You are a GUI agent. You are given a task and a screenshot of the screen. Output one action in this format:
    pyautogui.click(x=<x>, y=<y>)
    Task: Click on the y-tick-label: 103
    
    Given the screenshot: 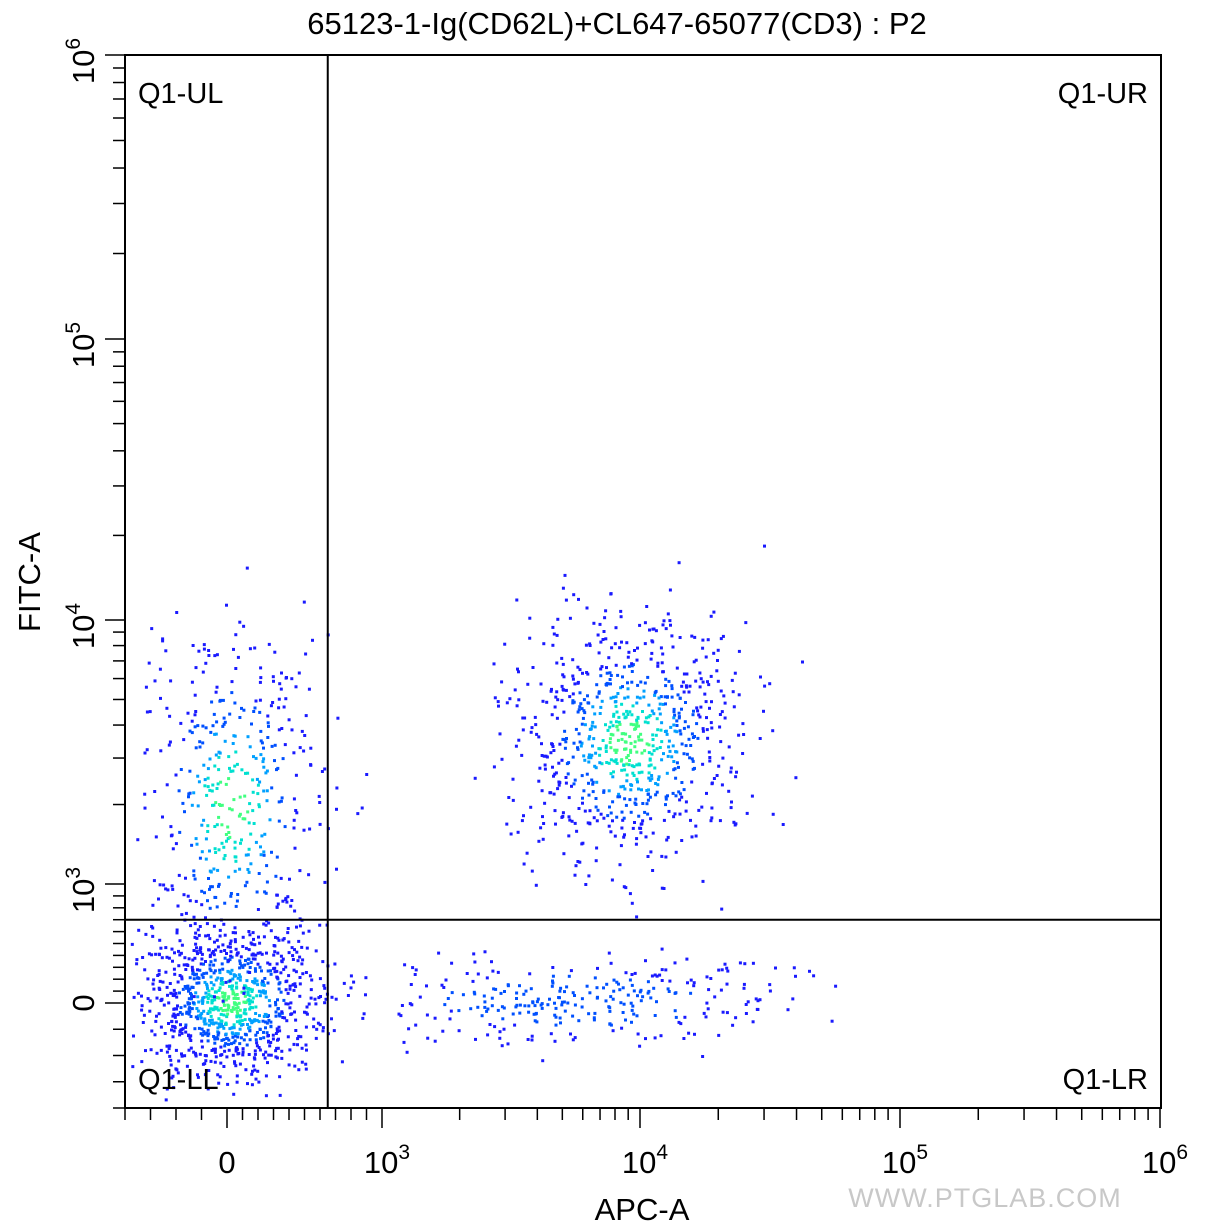 What is the action you would take?
    pyautogui.click(x=81, y=890)
    